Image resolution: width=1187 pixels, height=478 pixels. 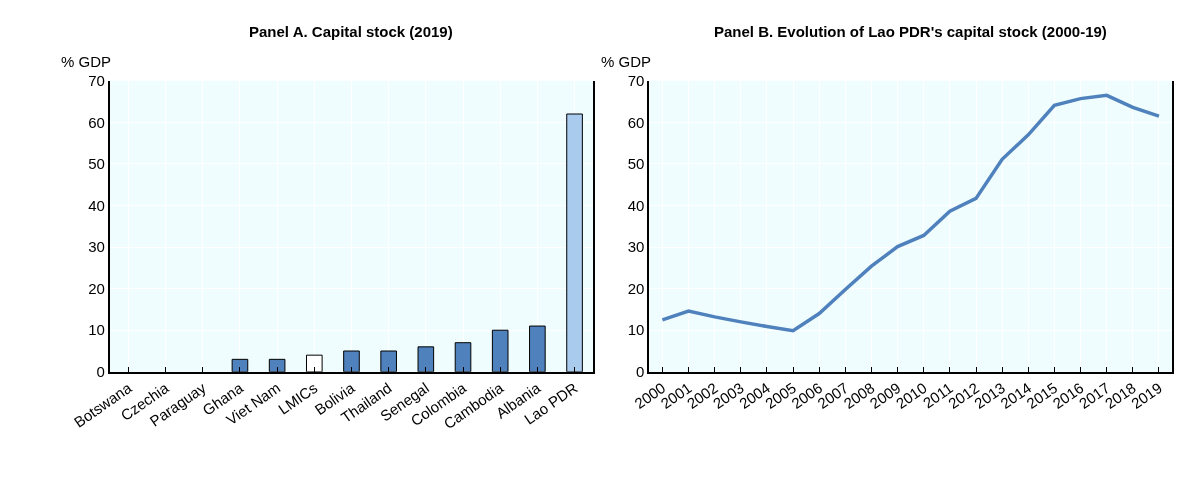 I want to click on chart-title: Panel A. Capital stock (2019), so click(x=351, y=31).